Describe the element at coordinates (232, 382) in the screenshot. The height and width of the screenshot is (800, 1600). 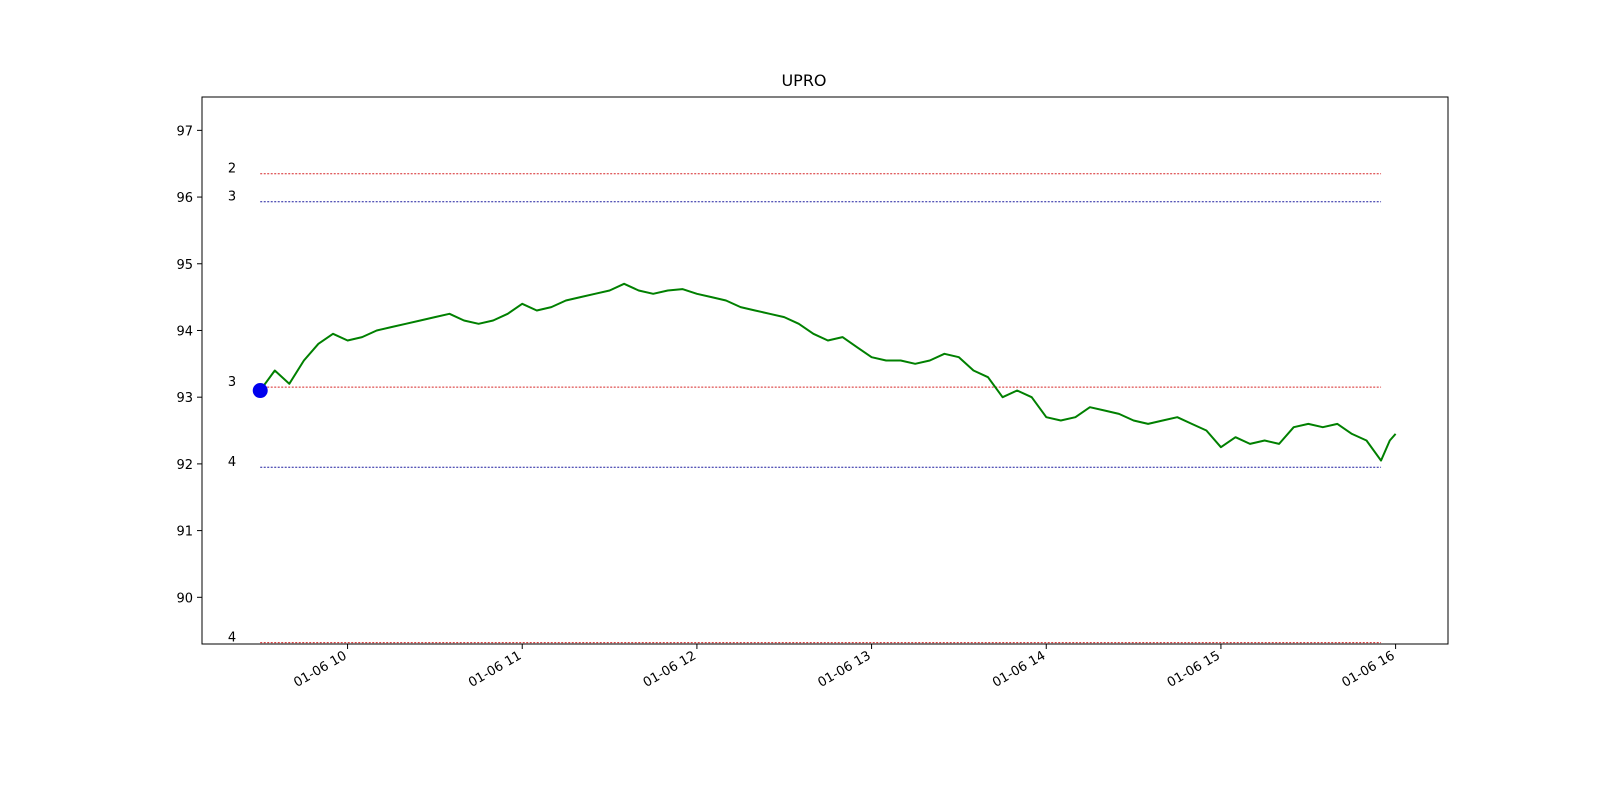
I see `level-label-2: 3` at that location.